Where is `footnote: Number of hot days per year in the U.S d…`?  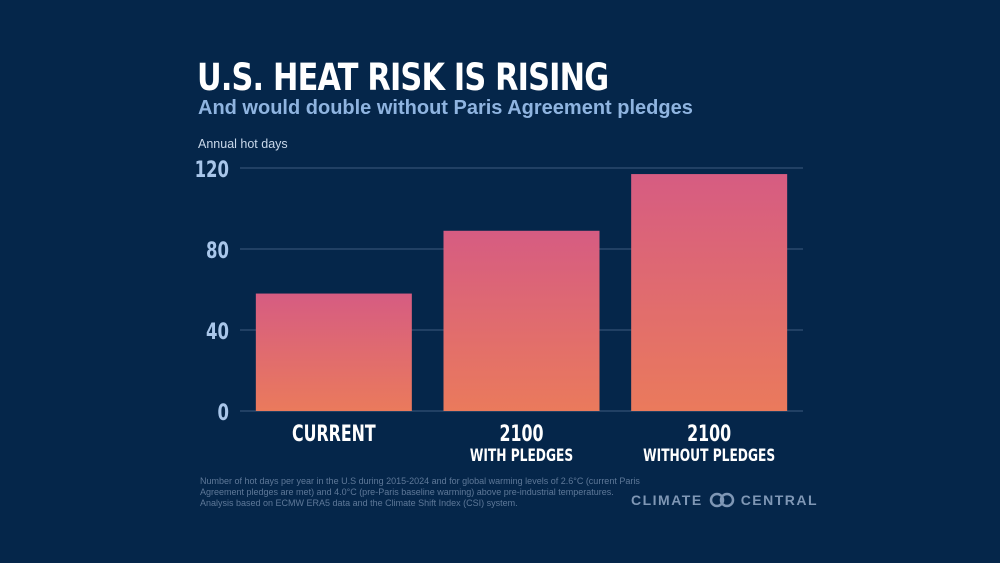 footnote: Number of hot days per year in the U.S d… is located at coordinates (420, 492).